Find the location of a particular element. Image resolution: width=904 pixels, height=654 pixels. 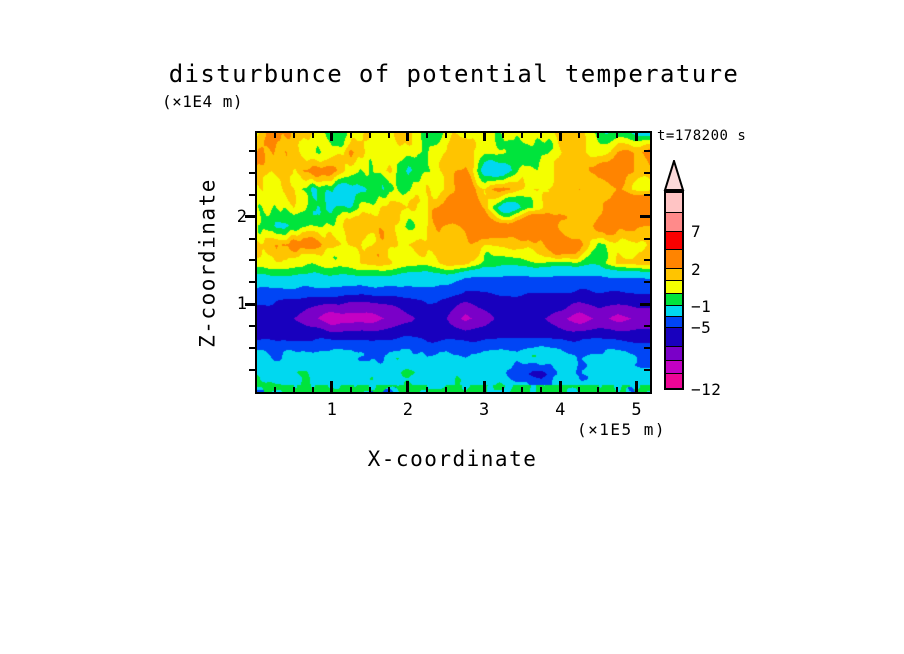

x-axis-title: X-coordinate is located at coordinates (452, 459).